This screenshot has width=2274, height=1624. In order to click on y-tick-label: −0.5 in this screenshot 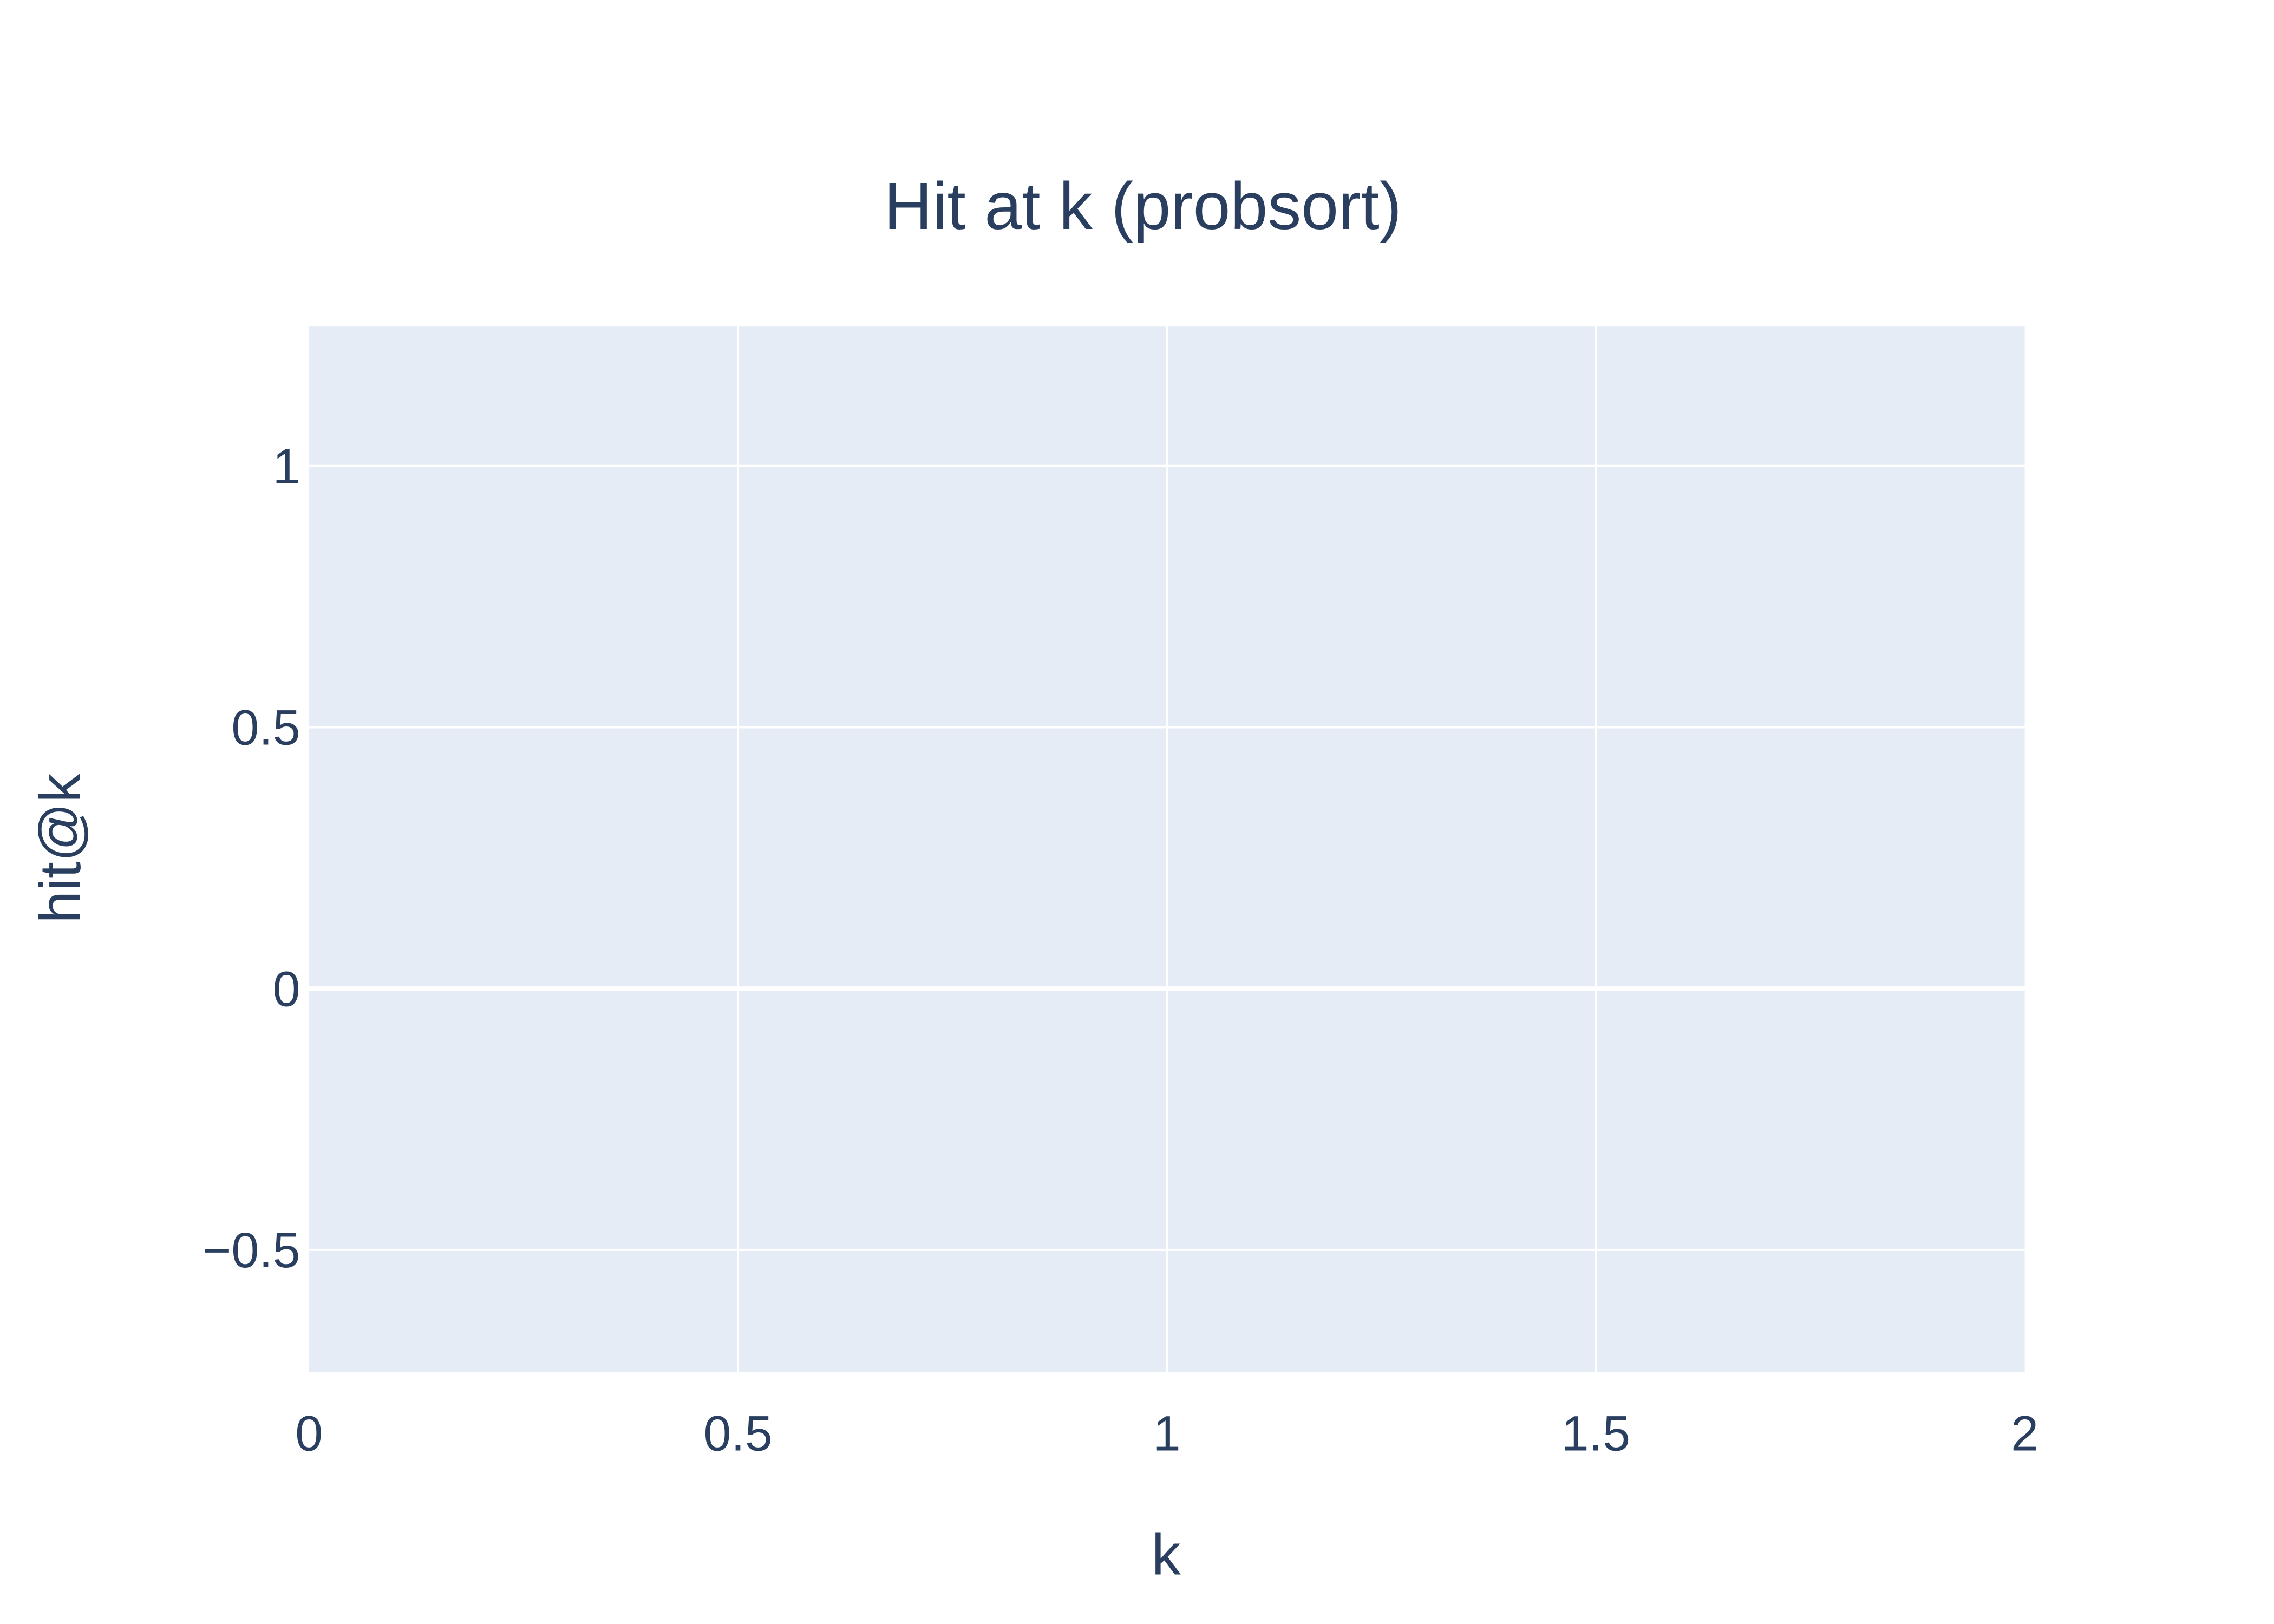, I will do `click(251, 1250)`.